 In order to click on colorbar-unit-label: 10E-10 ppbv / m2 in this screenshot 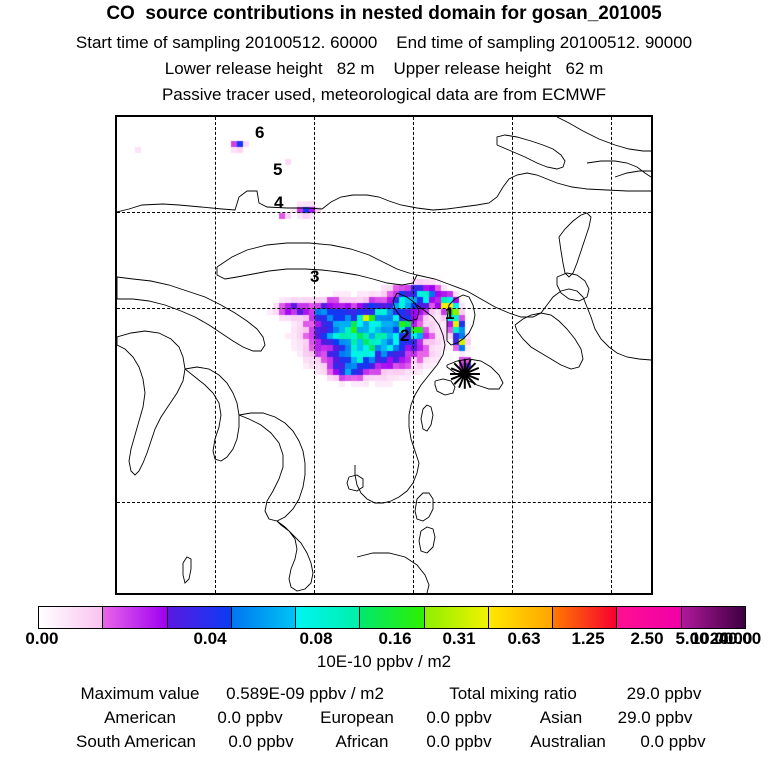, I will do `click(384, 661)`.